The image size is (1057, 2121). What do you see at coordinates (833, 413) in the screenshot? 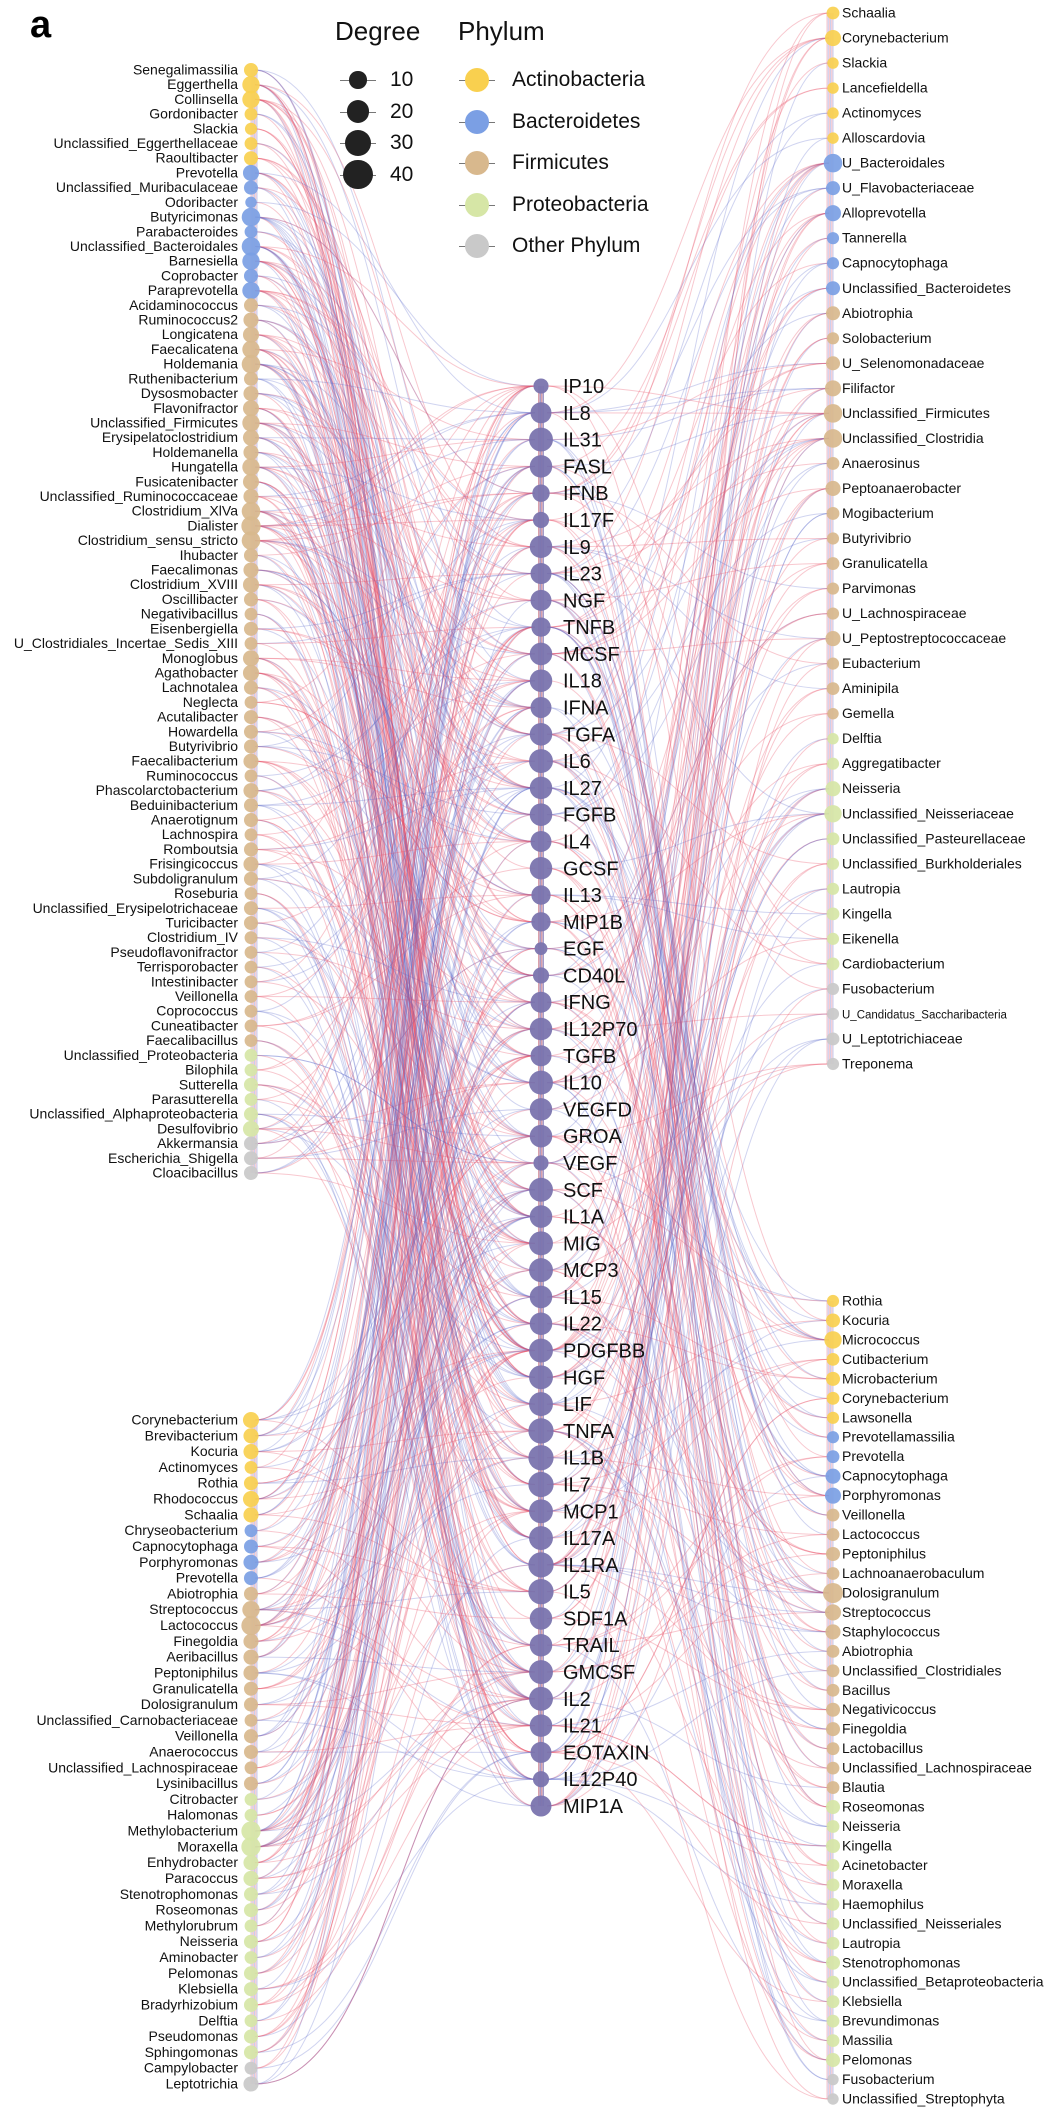
I see `taxon-node-unclassified-firmicutes` at bounding box center [833, 413].